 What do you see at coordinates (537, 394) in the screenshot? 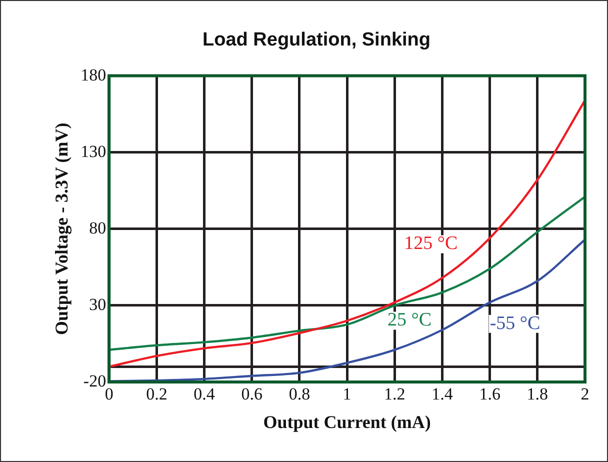
I see `x-tick-label: 1.8` at bounding box center [537, 394].